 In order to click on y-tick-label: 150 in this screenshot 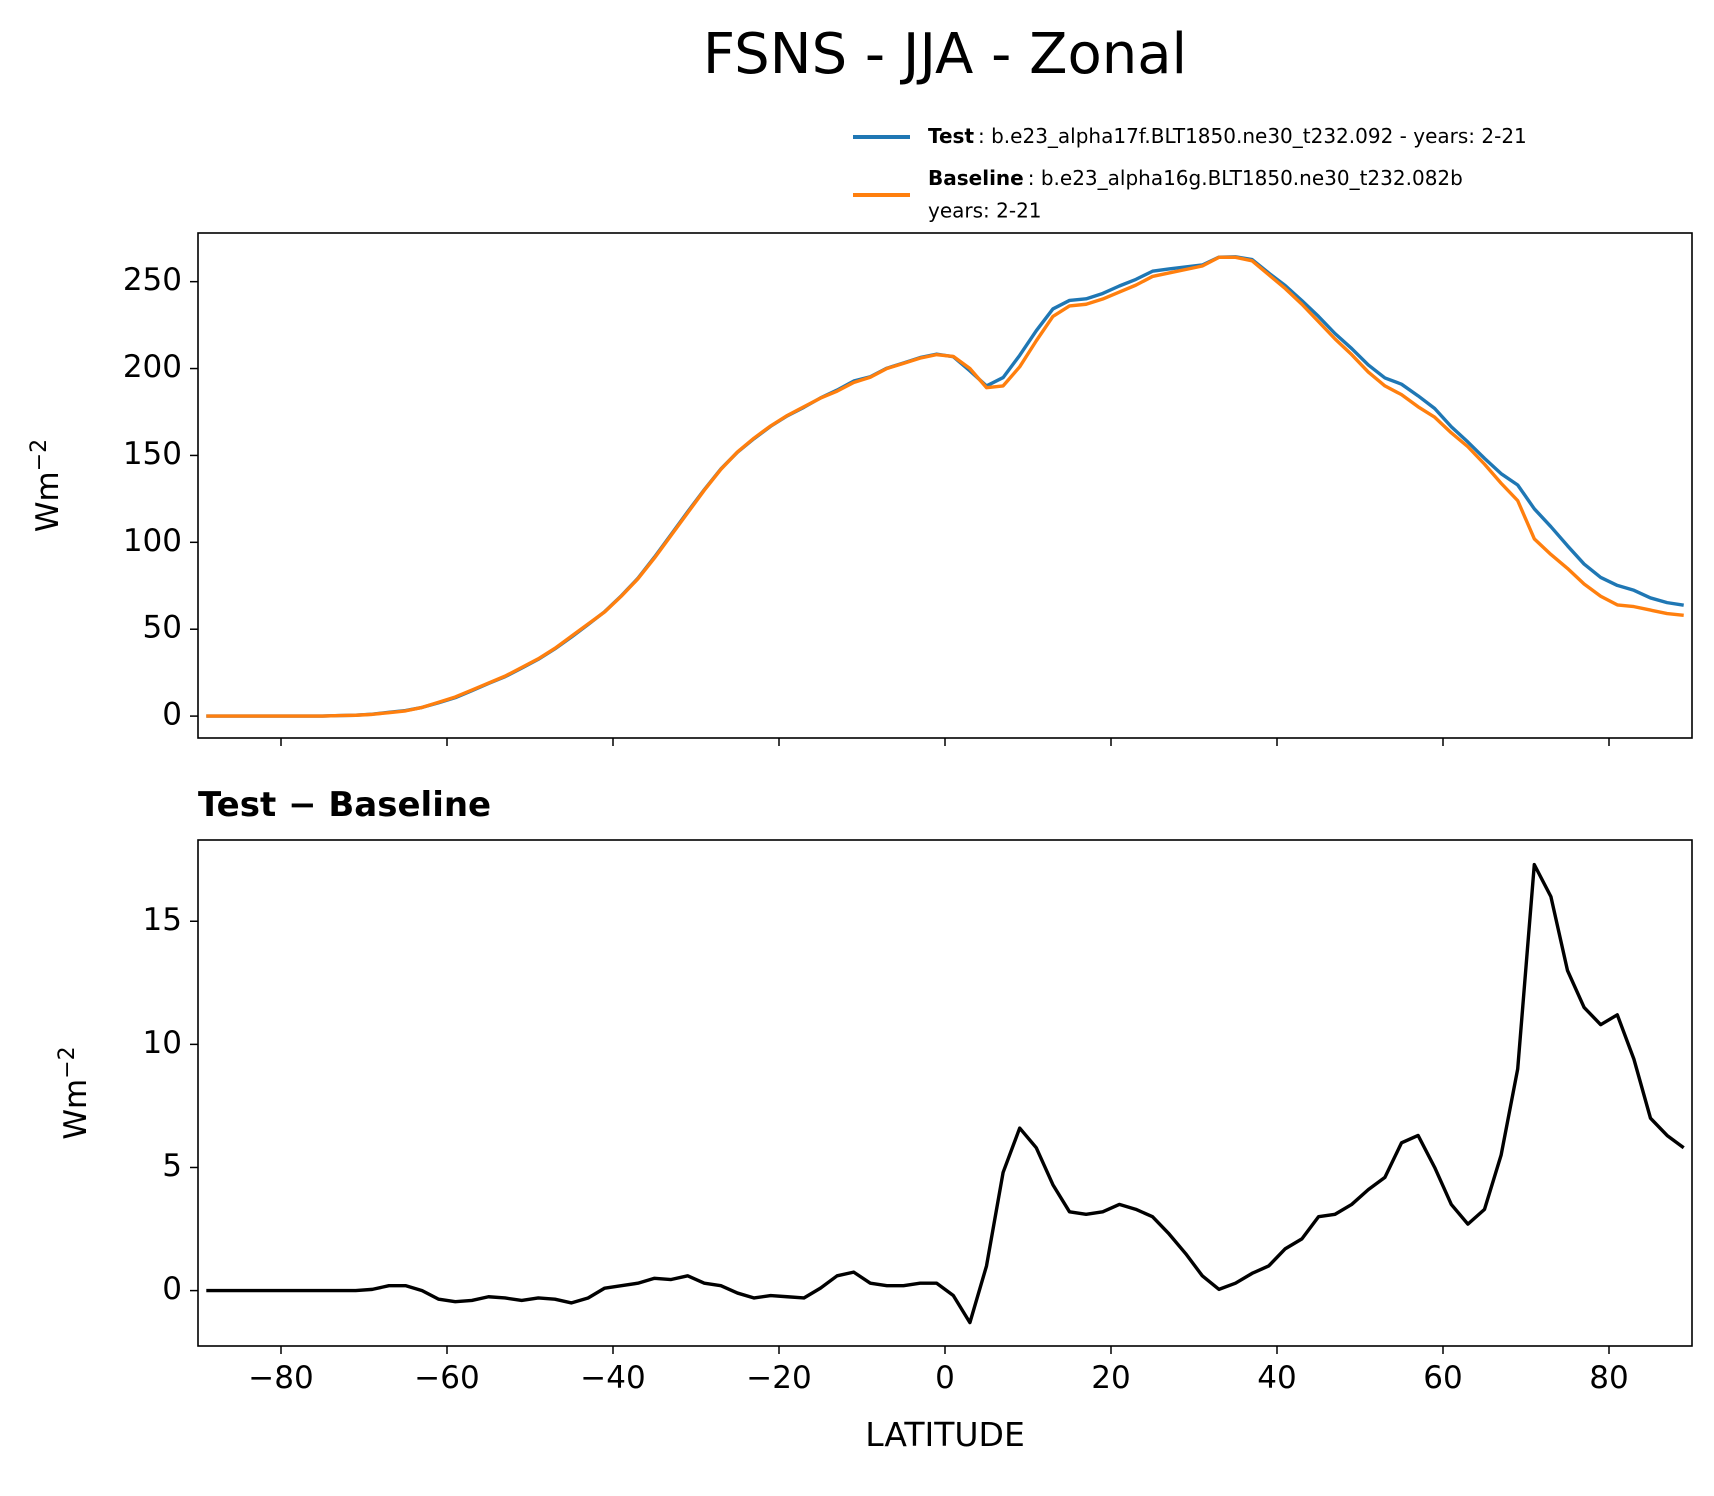, I will do `click(152, 454)`.